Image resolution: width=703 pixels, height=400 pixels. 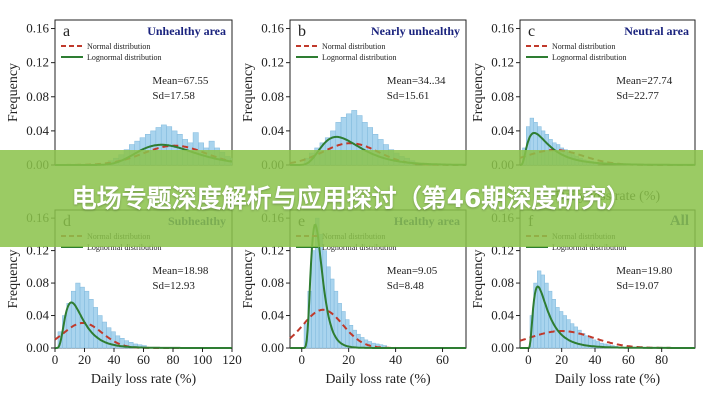 What do you see at coordinates (607, 339) in the screenshot?
I see `normal-curve` at bounding box center [607, 339].